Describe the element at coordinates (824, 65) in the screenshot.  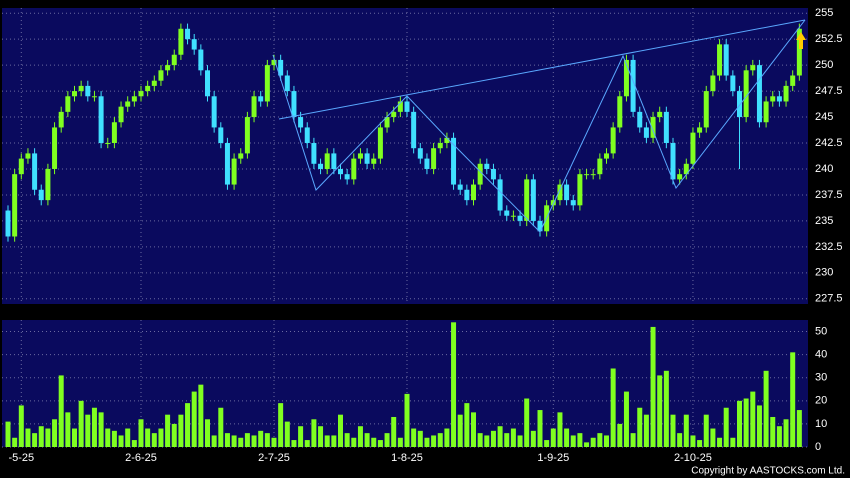
I see `y-tick-label: 250` at that location.